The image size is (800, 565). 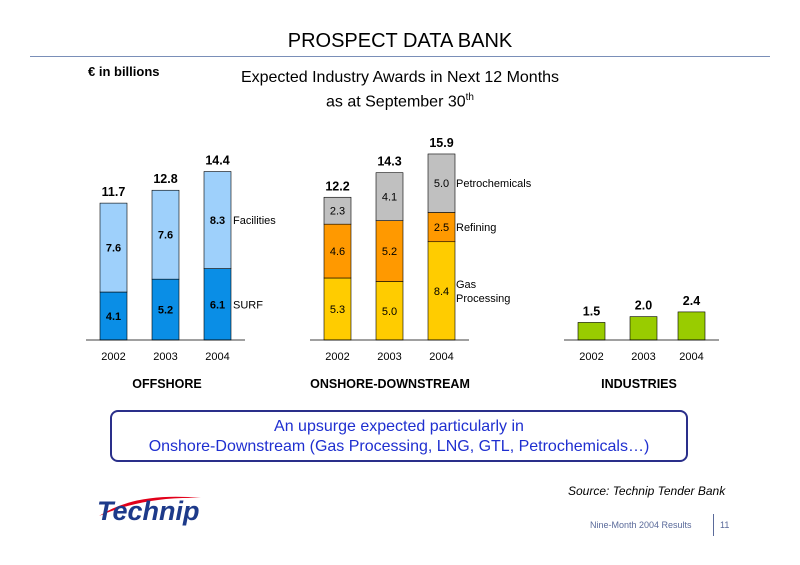 I want to click on industries-tick-label-2004: 2004, so click(x=691, y=357).